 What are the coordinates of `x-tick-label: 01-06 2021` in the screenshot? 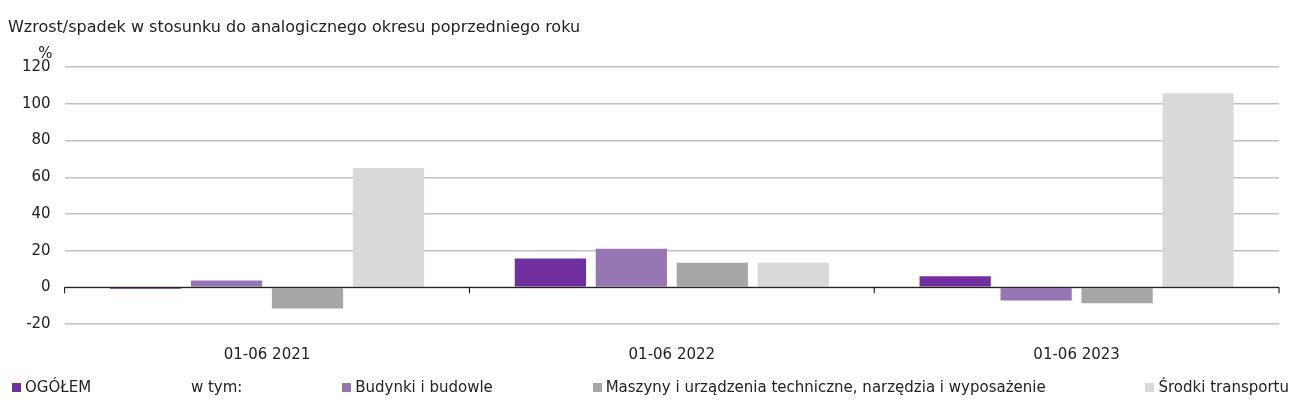 It's located at (267, 353).